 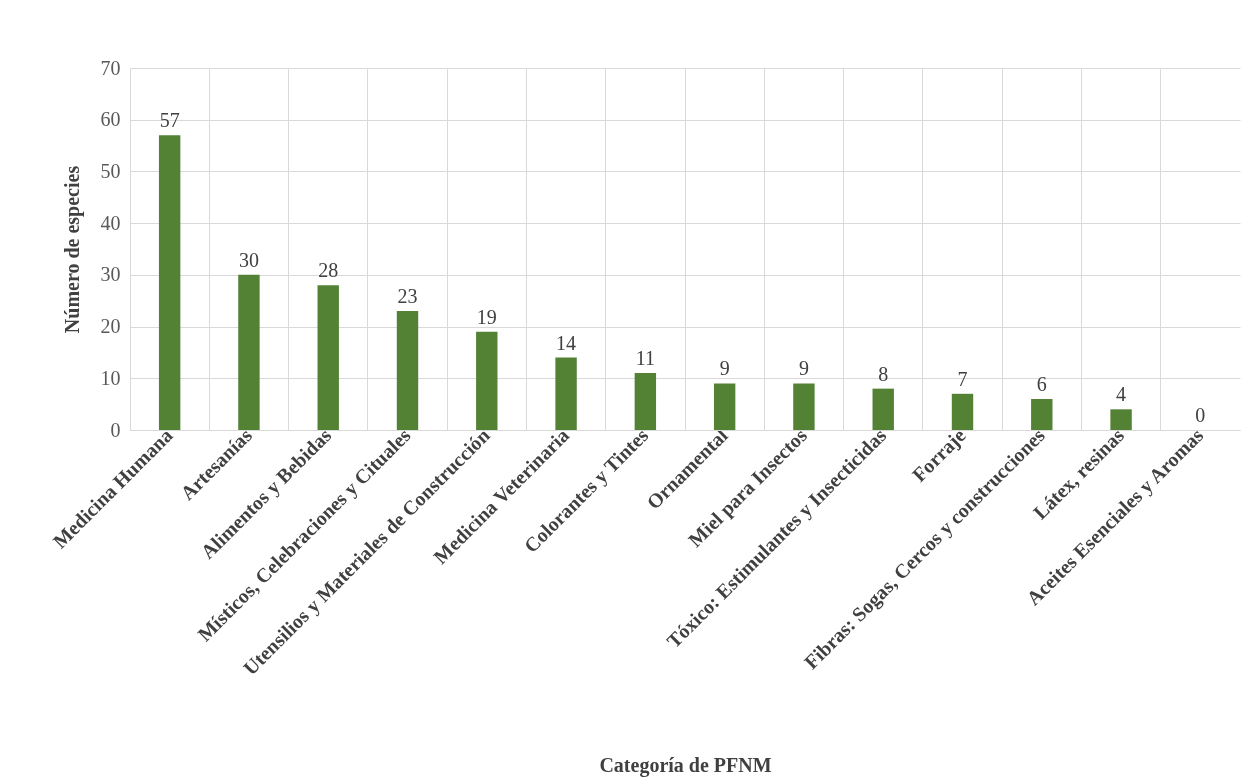 I want to click on y-tick-label: 70, so click(x=110, y=67).